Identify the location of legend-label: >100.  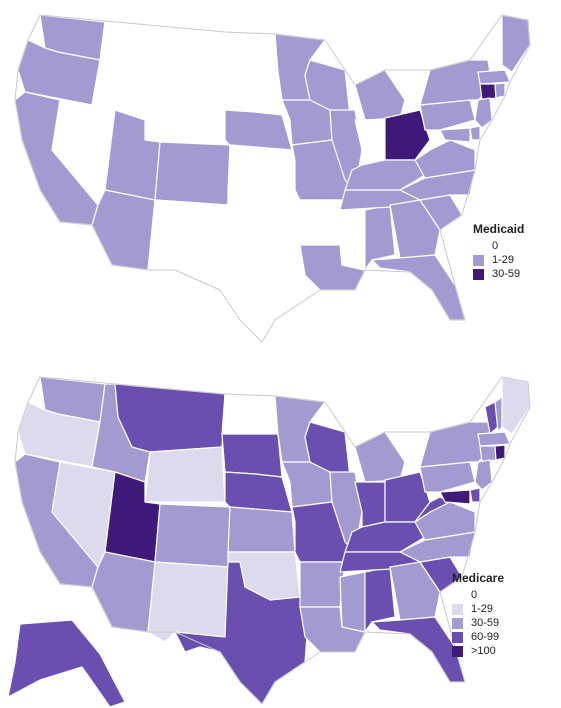
(483, 651).